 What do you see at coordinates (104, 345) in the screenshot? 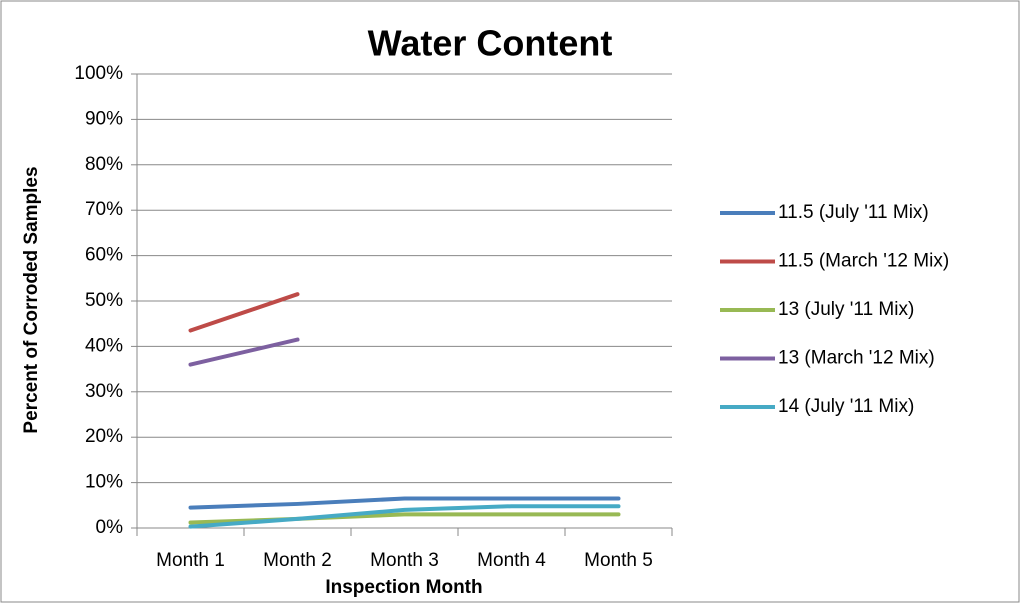
I see `y-tick-label: 40%` at bounding box center [104, 345].